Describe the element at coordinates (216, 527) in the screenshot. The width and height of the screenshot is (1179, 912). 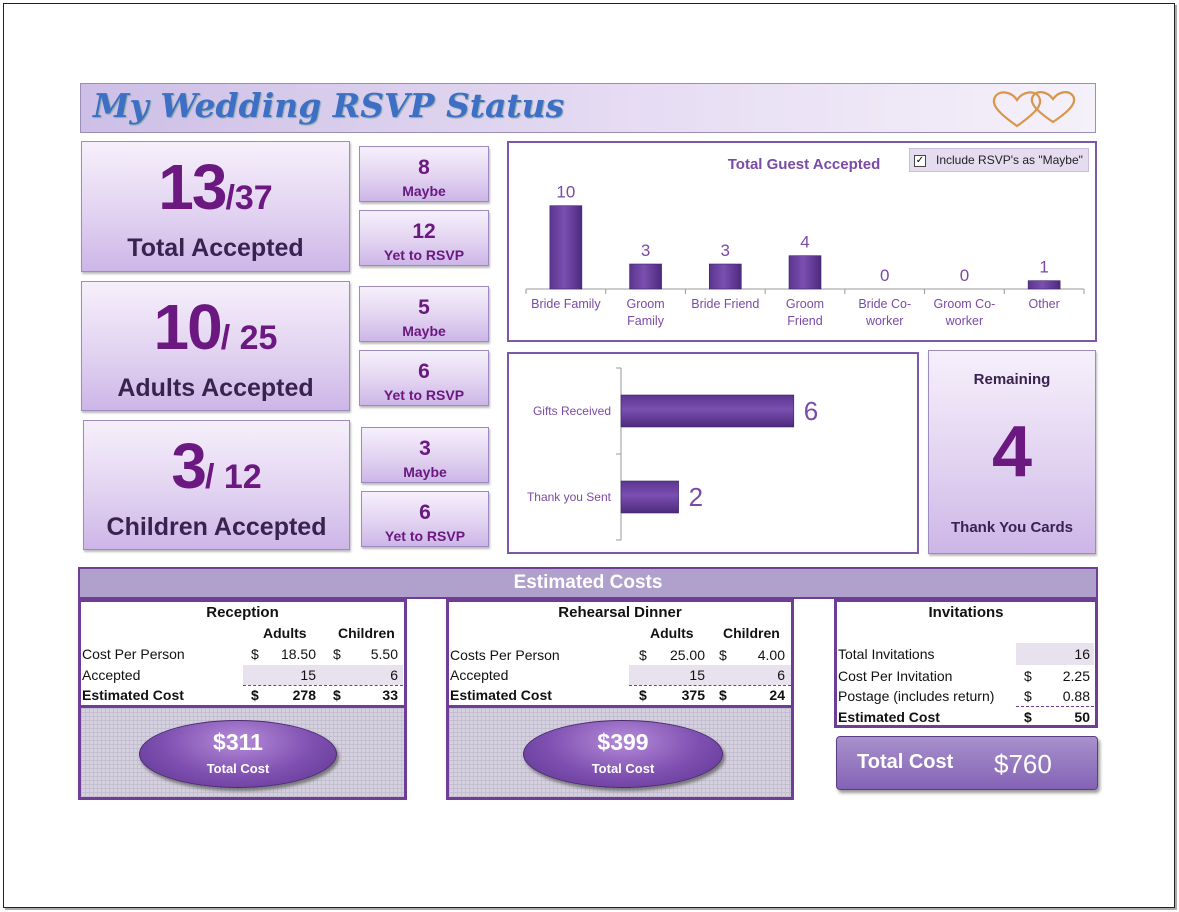
I see `children-accepted-label: Children Accepted` at that location.